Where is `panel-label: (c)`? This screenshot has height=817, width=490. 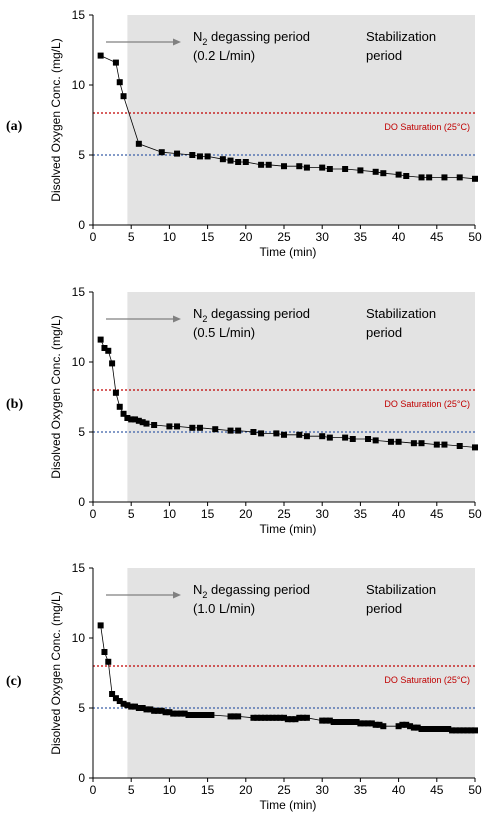
panel-label: (c) is located at coordinates (14, 681).